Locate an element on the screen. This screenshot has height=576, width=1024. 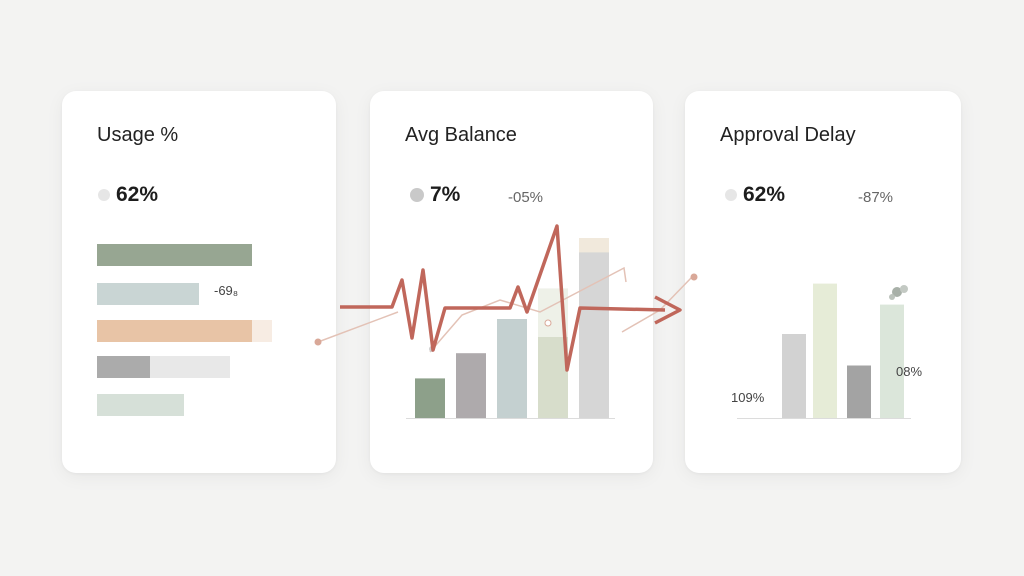
delay-bar-chart is located at coordinates (824, 351).